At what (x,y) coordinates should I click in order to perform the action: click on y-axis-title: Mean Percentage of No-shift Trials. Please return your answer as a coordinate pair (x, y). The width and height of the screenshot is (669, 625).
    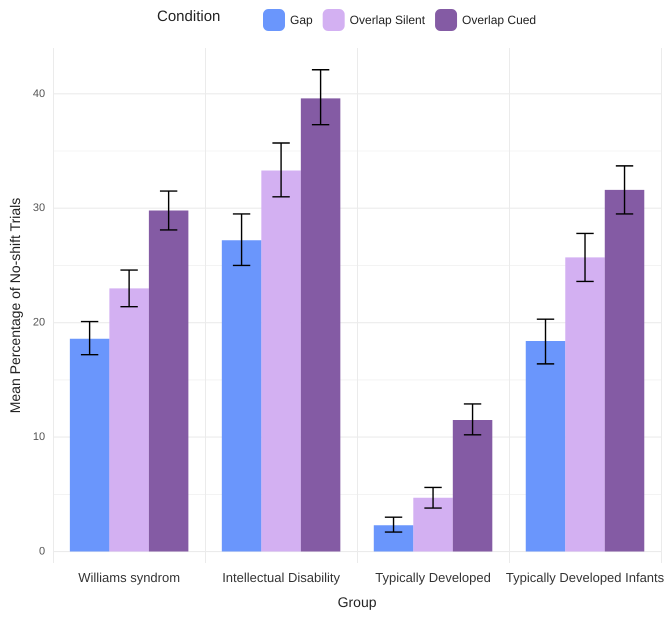
    Looking at the image, I should click on (15, 306).